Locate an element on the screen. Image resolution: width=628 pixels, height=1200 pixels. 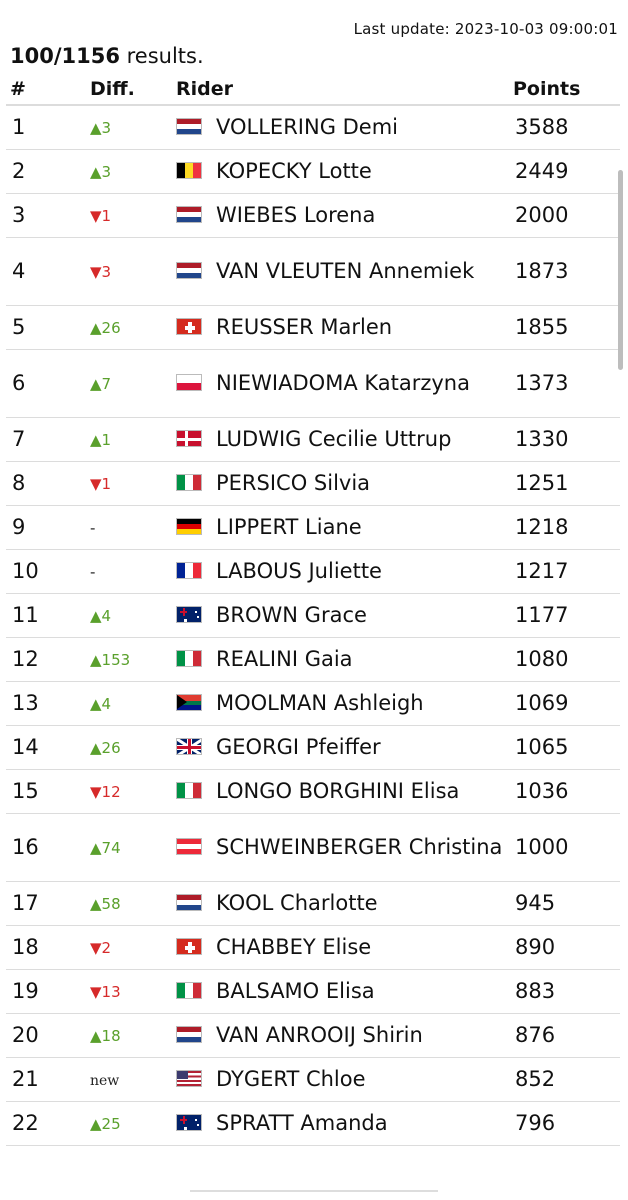
diff-cell: ▼13 is located at coordinates (129, 991).